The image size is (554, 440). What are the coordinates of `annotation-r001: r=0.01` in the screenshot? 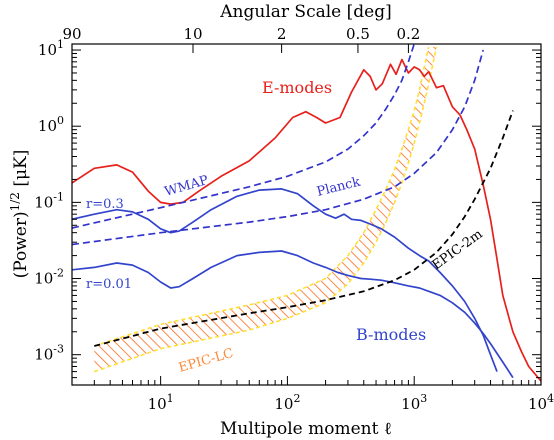 It's located at (109, 284).